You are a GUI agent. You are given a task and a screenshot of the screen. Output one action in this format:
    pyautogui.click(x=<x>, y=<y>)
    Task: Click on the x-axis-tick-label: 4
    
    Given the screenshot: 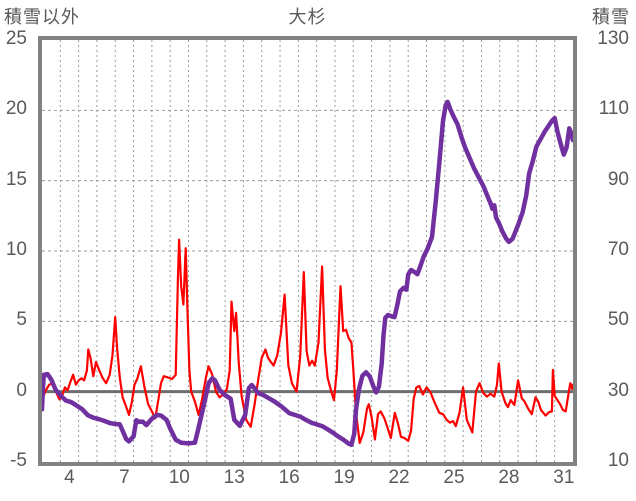 What is the action you would take?
    pyautogui.click(x=69, y=477)
    